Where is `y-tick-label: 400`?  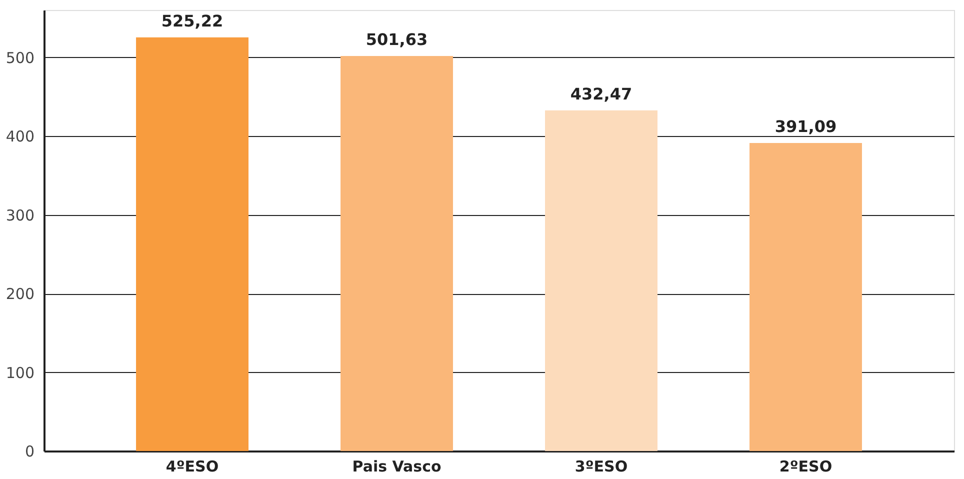
y-tick-label: 400 is located at coordinates (20, 137).